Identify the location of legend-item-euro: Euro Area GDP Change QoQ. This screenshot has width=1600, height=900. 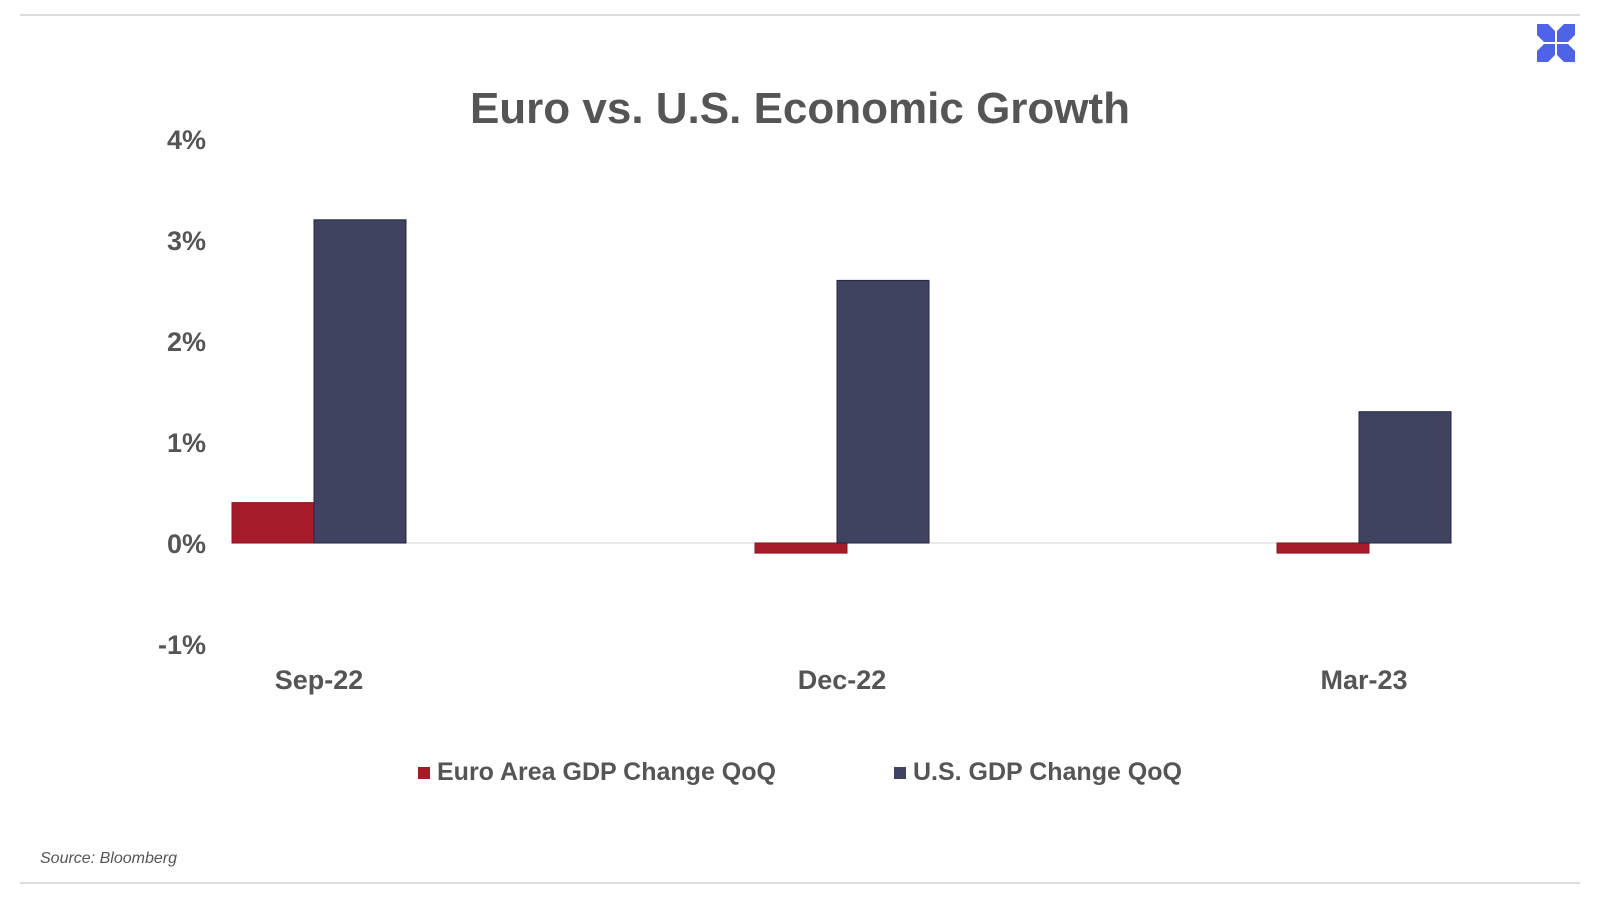
(597, 772).